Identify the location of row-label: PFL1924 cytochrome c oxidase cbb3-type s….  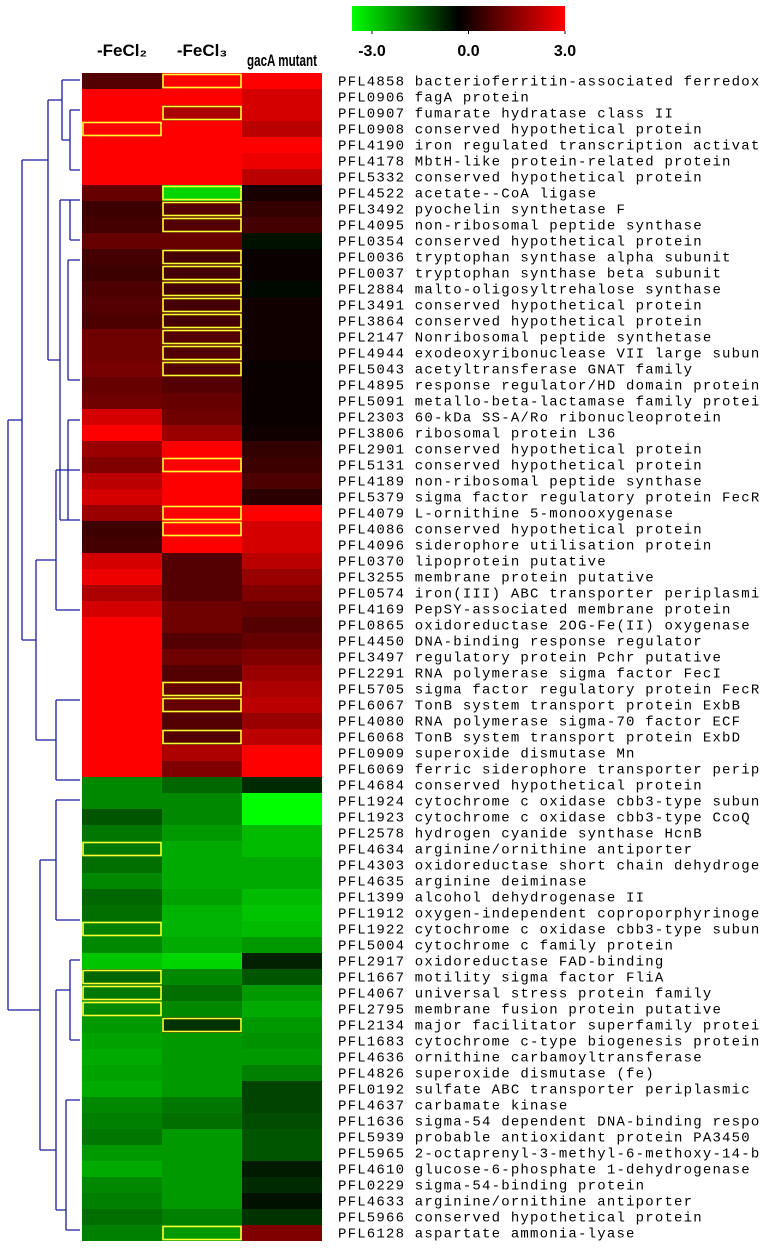
(549, 803).